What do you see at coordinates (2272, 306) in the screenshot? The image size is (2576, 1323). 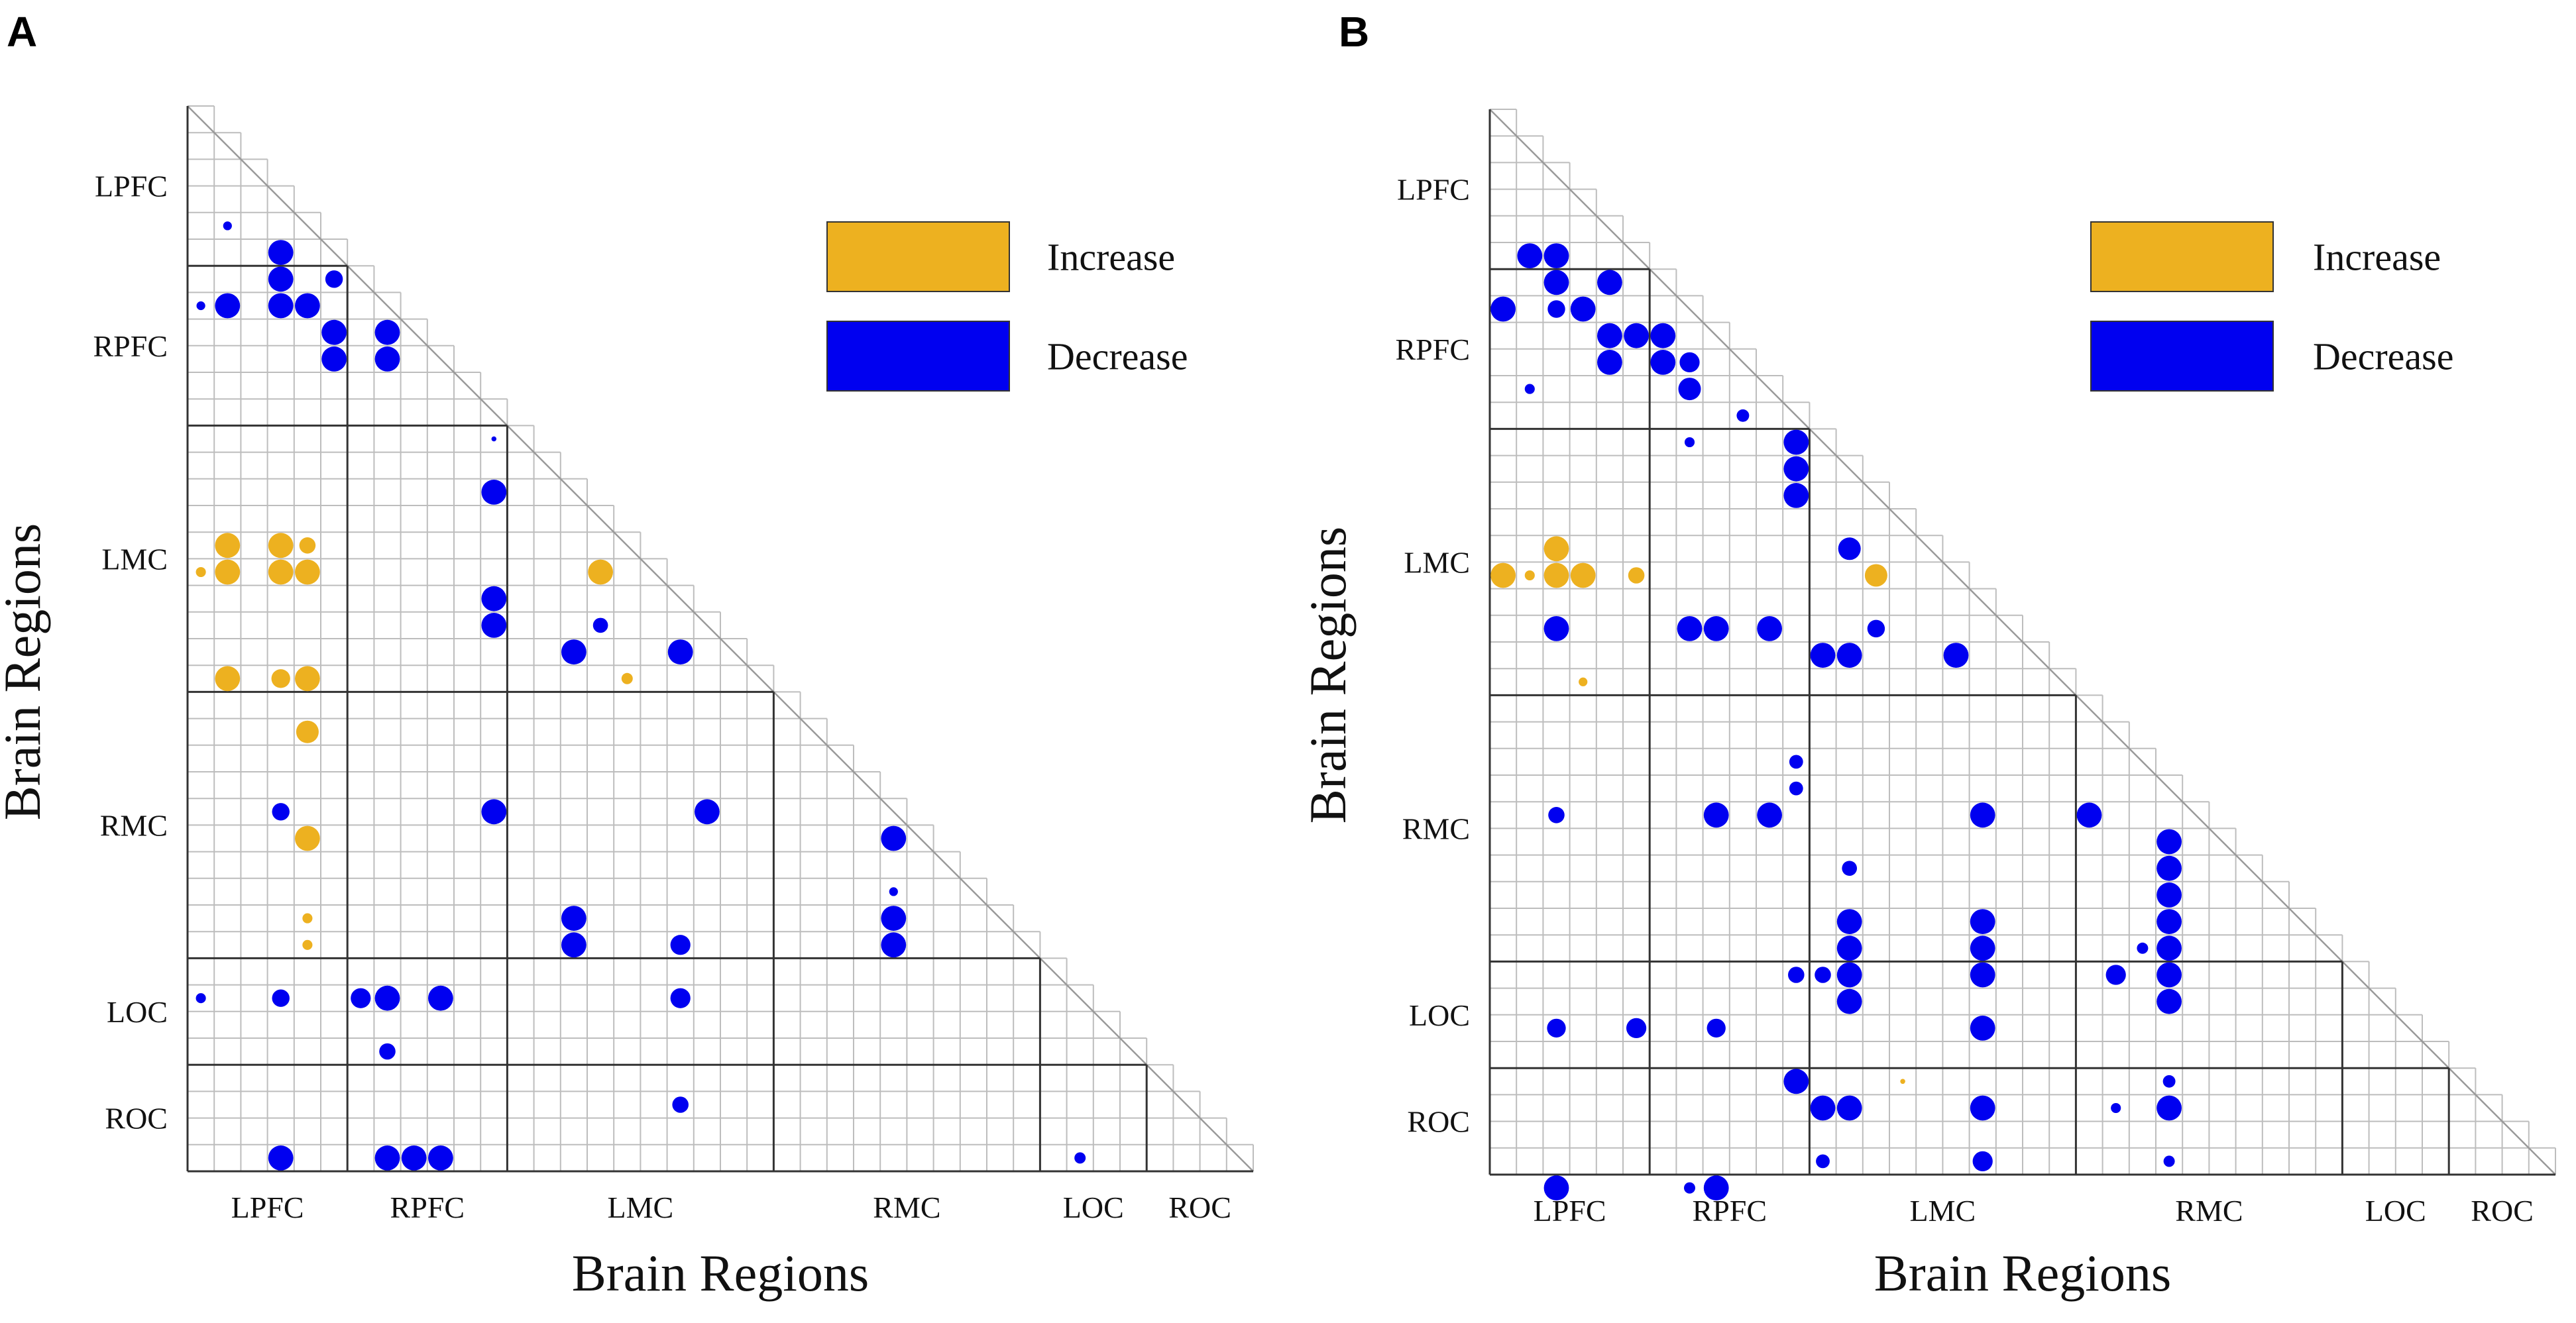 I see `legend: Increase Decrease` at bounding box center [2272, 306].